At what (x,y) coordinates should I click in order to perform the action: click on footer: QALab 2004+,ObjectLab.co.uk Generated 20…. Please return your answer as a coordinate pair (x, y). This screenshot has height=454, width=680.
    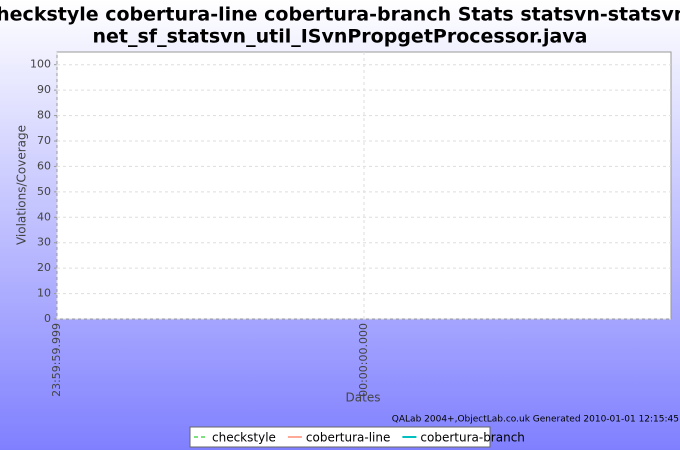
    Looking at the image, I should click on (535, 420).